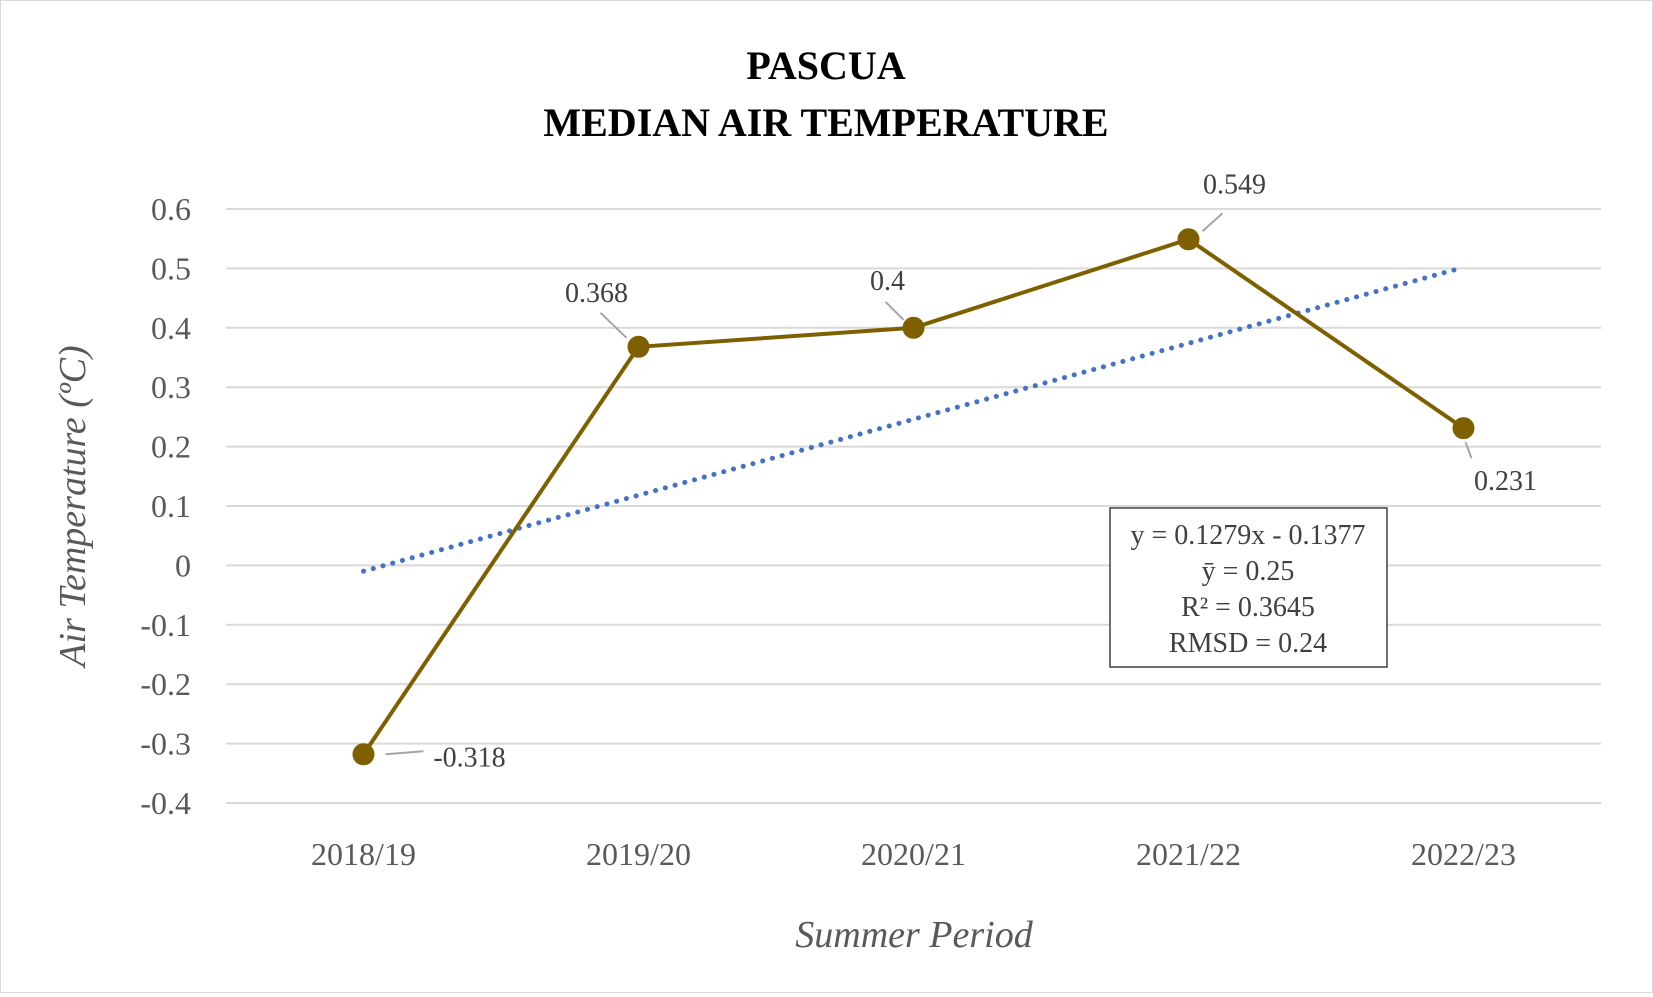 The width and height of the screenshot is (1653, 997). What do you see at coordinates (165, 744) in the screenshot?
I see `y-tick-label: -0.3` at bounding box center [165, 744].